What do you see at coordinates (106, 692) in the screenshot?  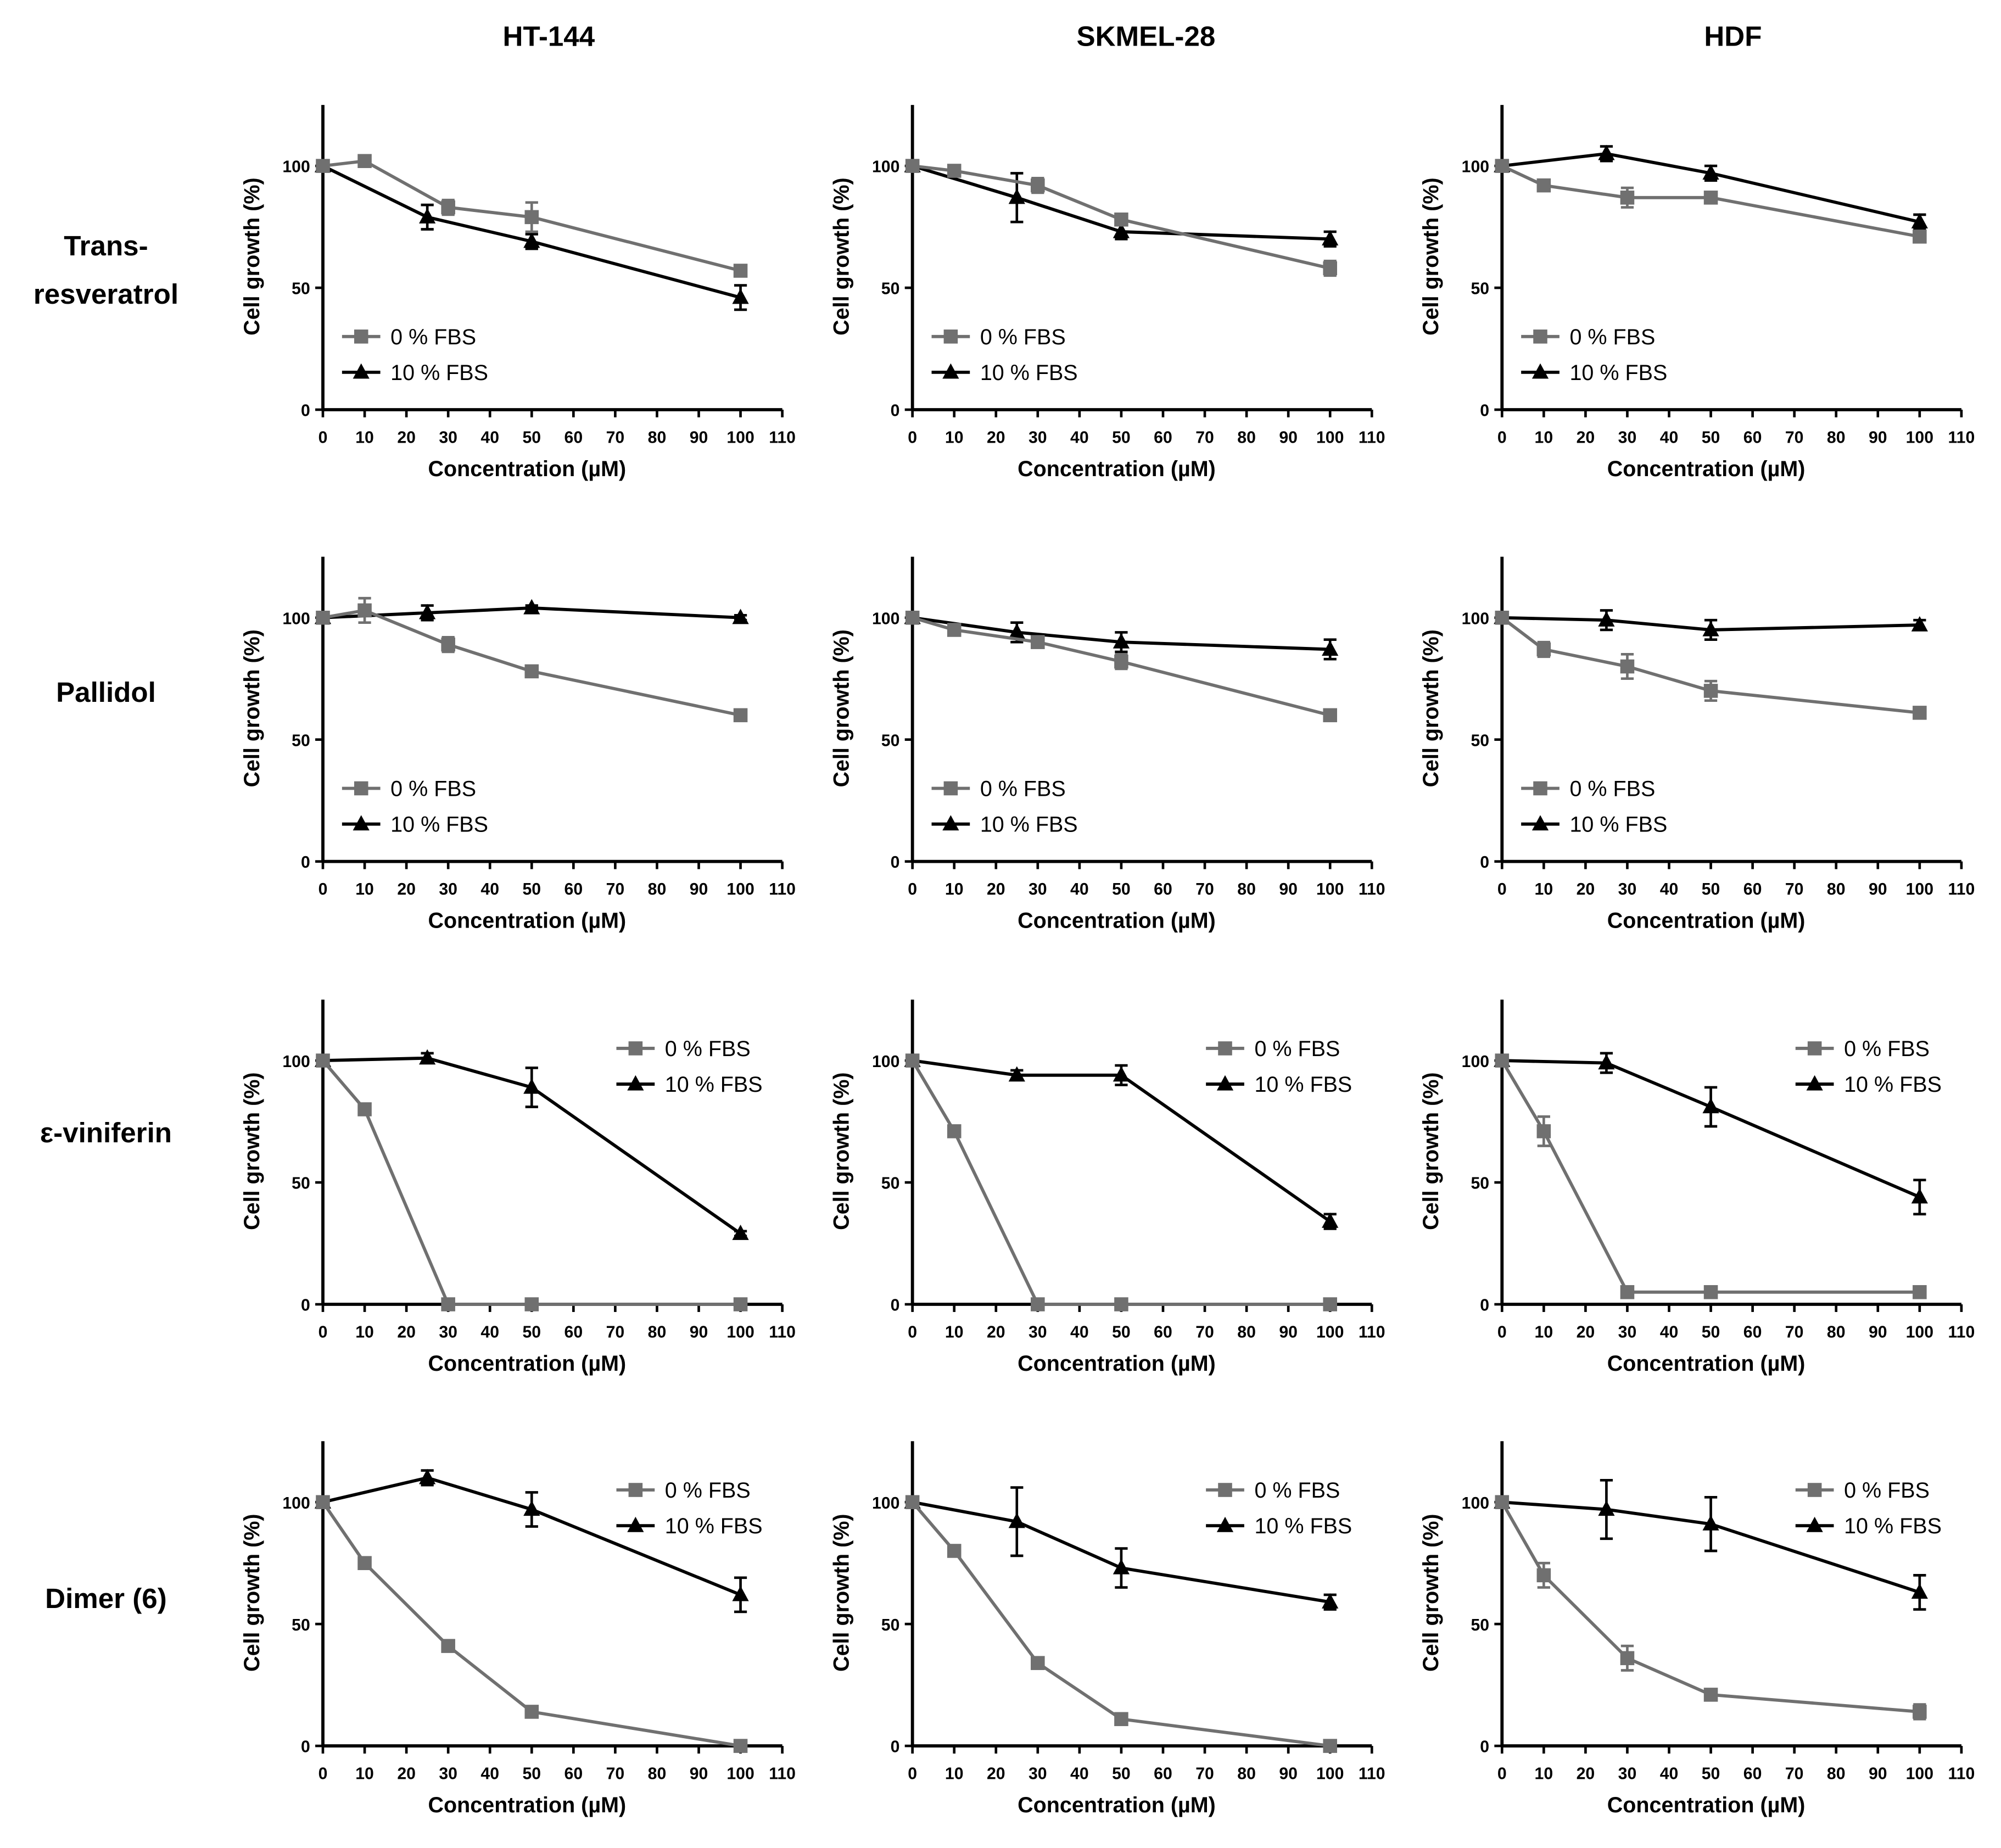 I see `row-label: Pallidol` at bounding box center [106, 692].